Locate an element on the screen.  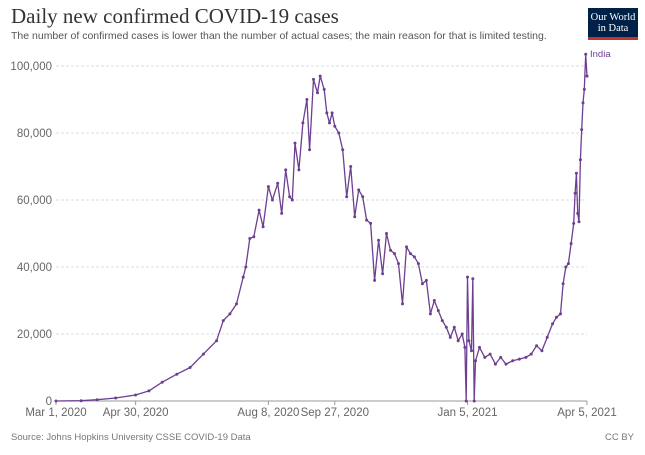
y-tick-label: 80,000 is located at coordinates (34, 134).